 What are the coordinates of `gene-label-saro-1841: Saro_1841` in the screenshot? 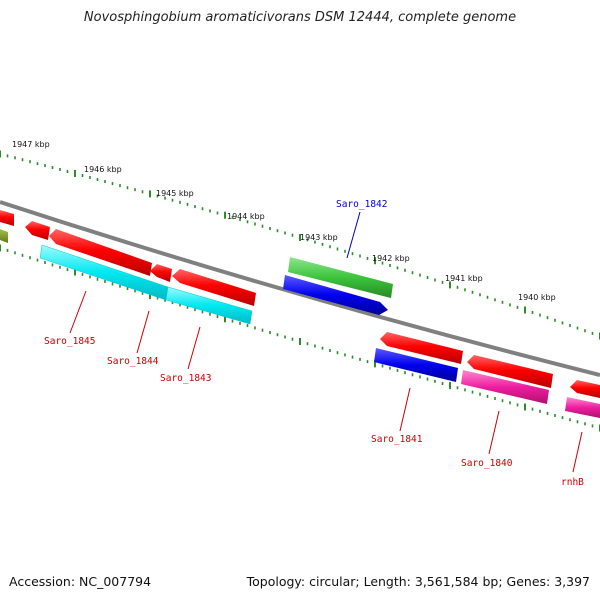 It's located at (397, 439).